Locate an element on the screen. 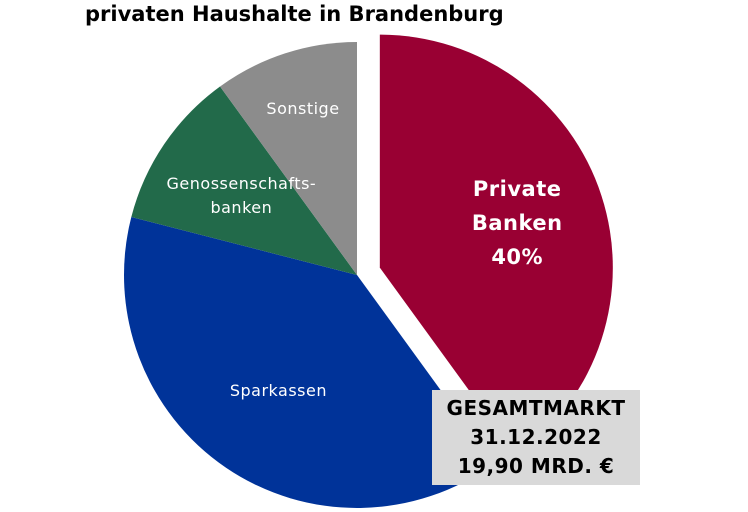 This screenshot has width=748, height=512. annotation-box: GESAMTMARKT 31.12.2022 19,90 MRD. € is located at coordinates (536, 437).